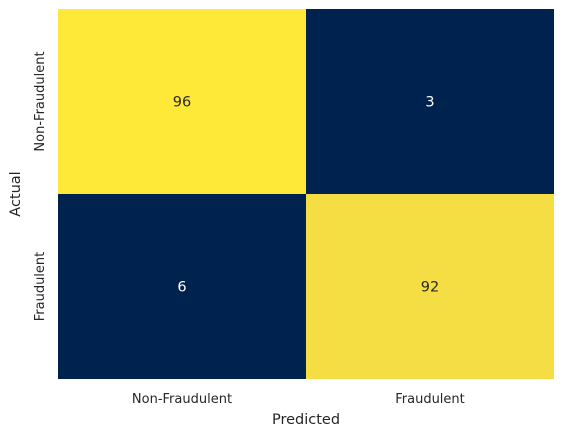  I want to click on cell-value-label: 6, so click(181, 288).